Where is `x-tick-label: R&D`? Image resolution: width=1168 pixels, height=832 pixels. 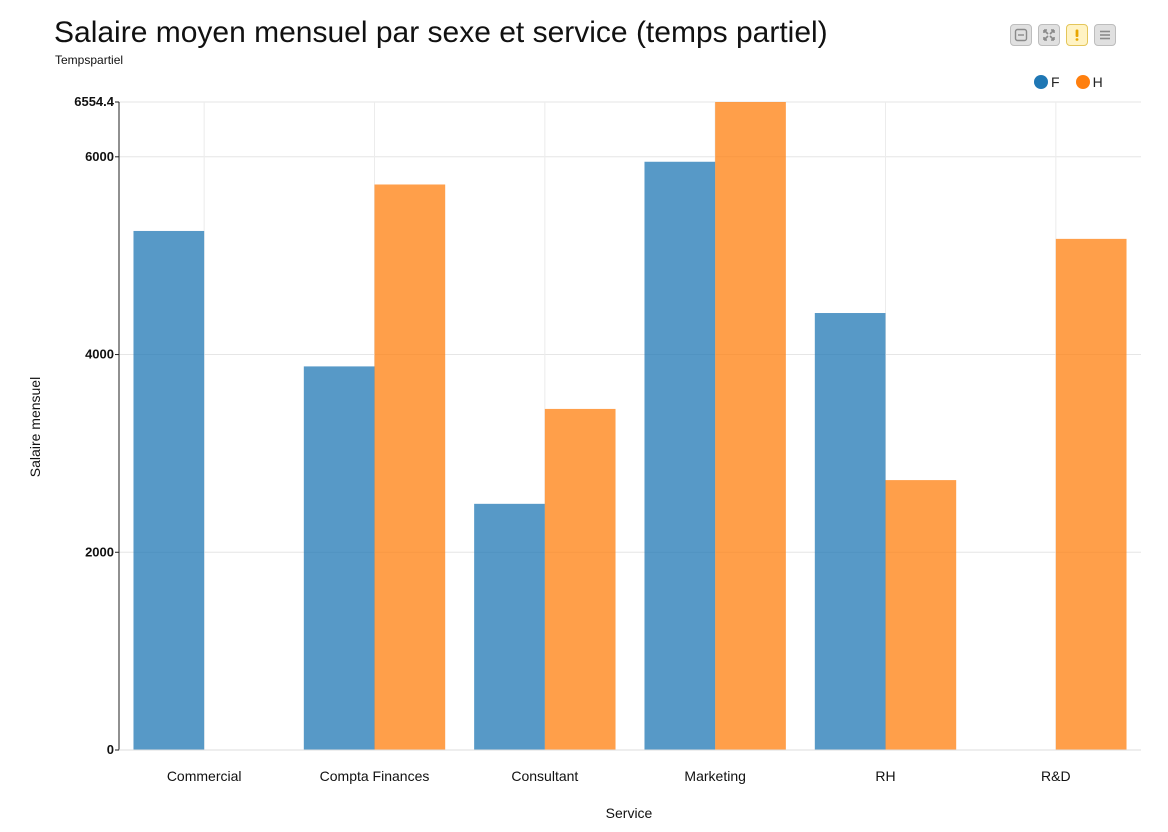 x-tick-label: R&D is located at coordinates (1056, 776).